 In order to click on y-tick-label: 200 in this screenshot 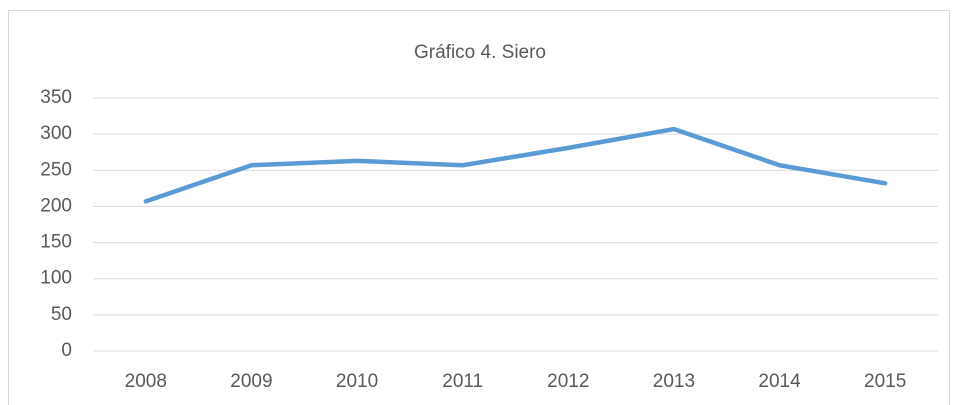, I will do `click(56, 205)`.